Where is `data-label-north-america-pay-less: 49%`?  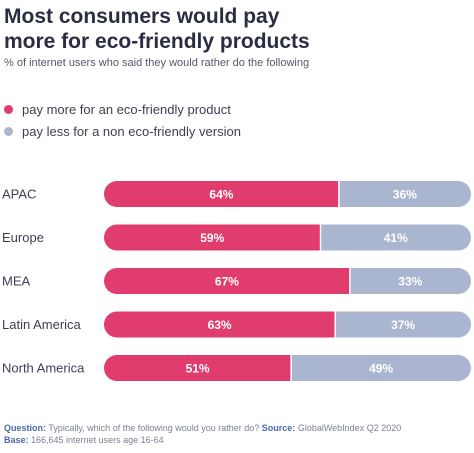 data-label-north-america-pay-less: 49% is located at coordinates (381, 369).